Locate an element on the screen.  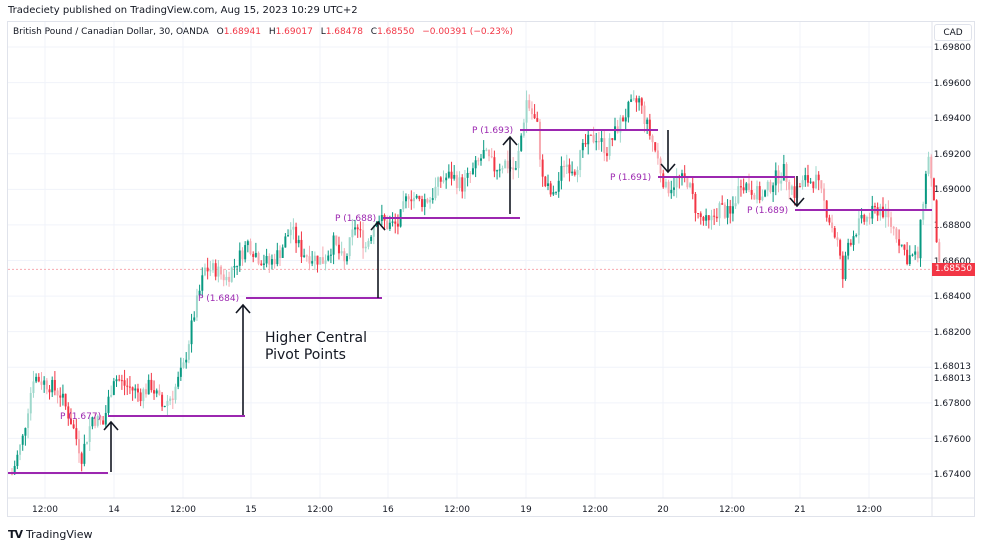
close-value: 1.68550 is located at coordinates (396, 32).